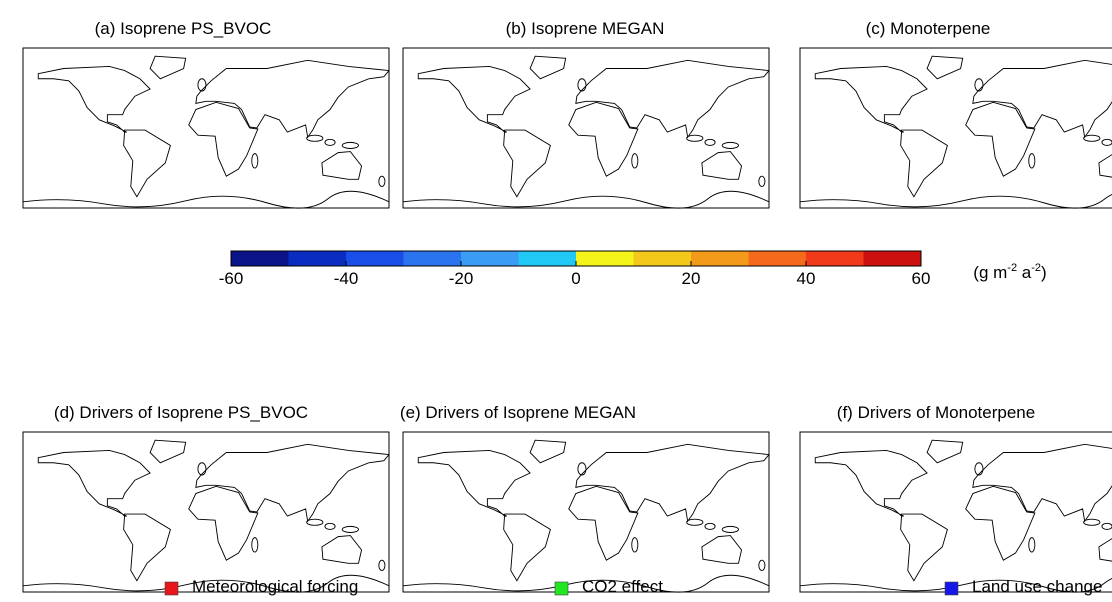  What do you see at coordinates (1024, 272) in the screenshot?
I see `unit-part: a` at bounding box center [1024, 272].